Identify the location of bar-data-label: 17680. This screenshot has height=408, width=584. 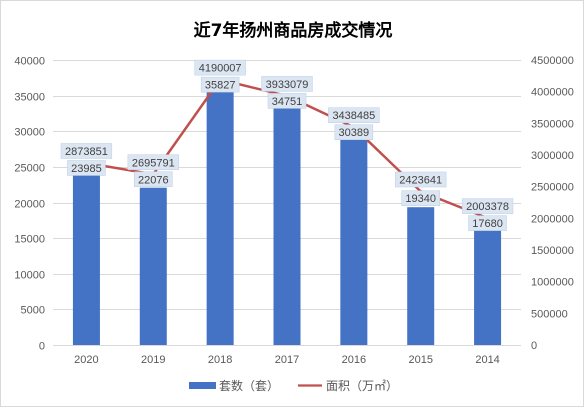
(487, 224).